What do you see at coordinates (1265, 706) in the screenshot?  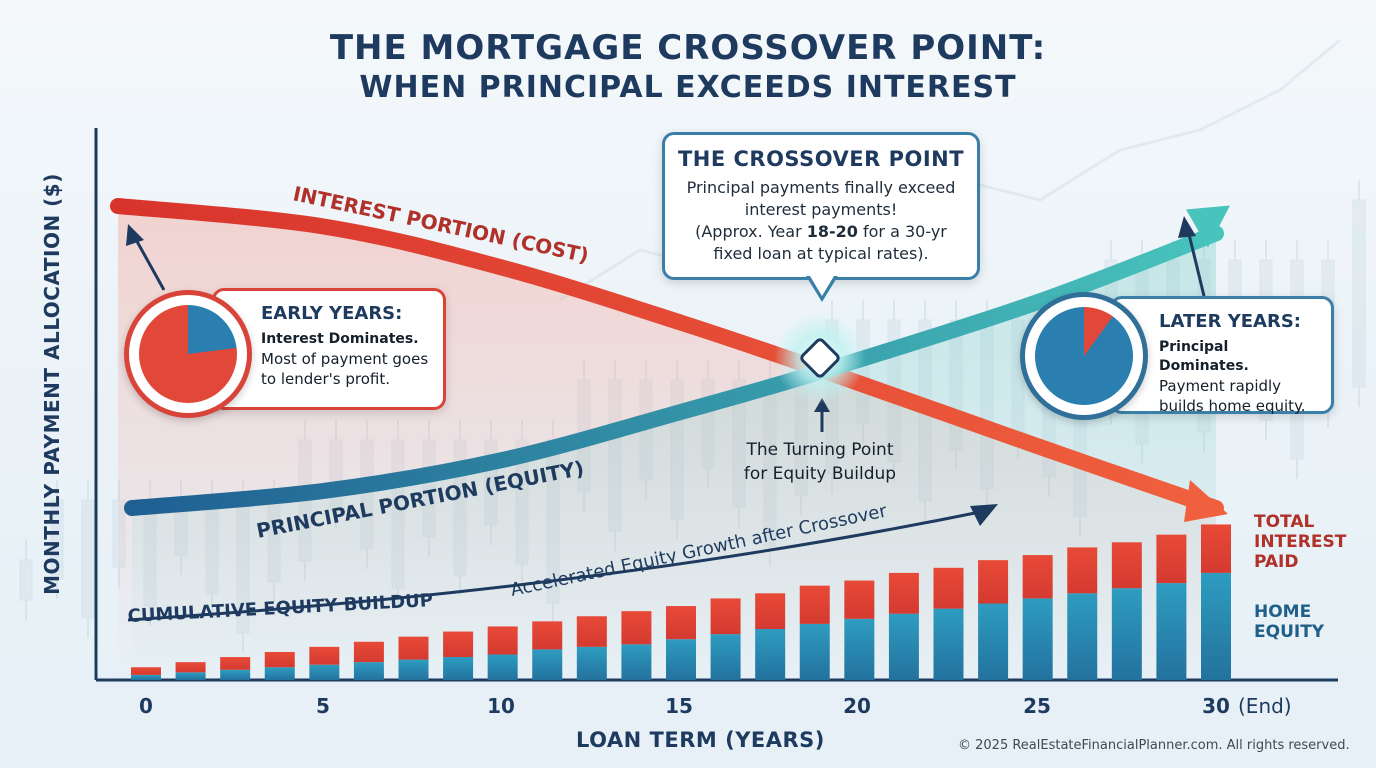 I see `x-tick-suffix-end: (End)` at bounding box center [1265, 706].